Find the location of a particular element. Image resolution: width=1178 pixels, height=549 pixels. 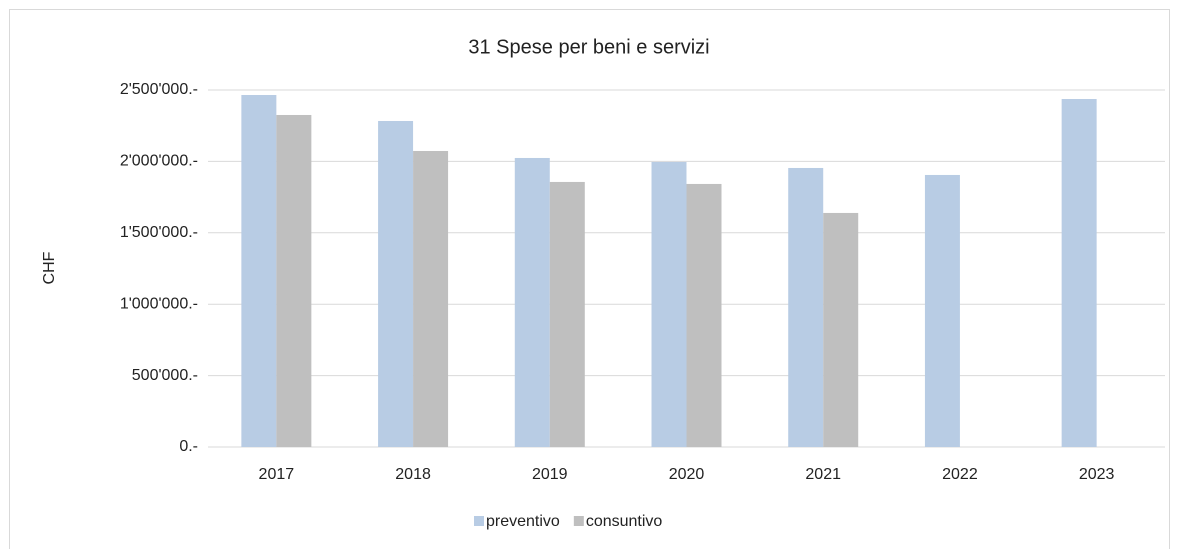

x-tick-label: 2023 is located at coordinates (1097, 474).